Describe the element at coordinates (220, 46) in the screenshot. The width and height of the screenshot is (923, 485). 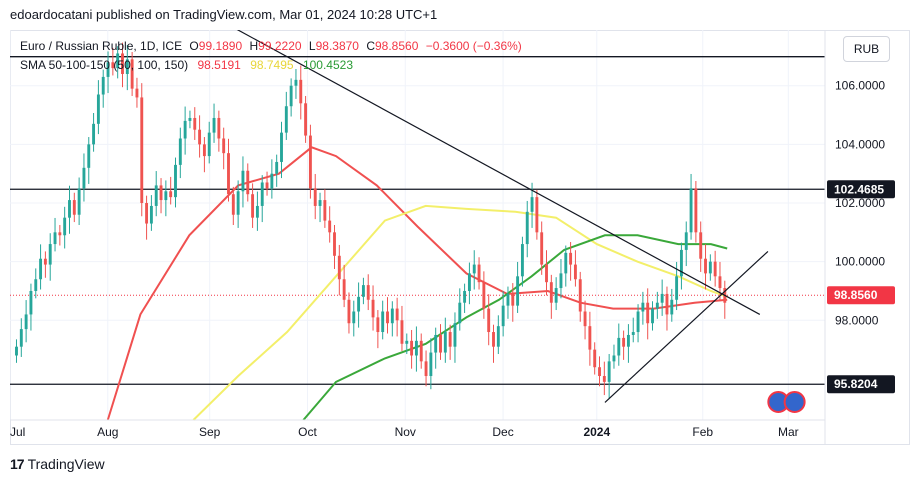
I see `open-value: 99.1890` at that location.